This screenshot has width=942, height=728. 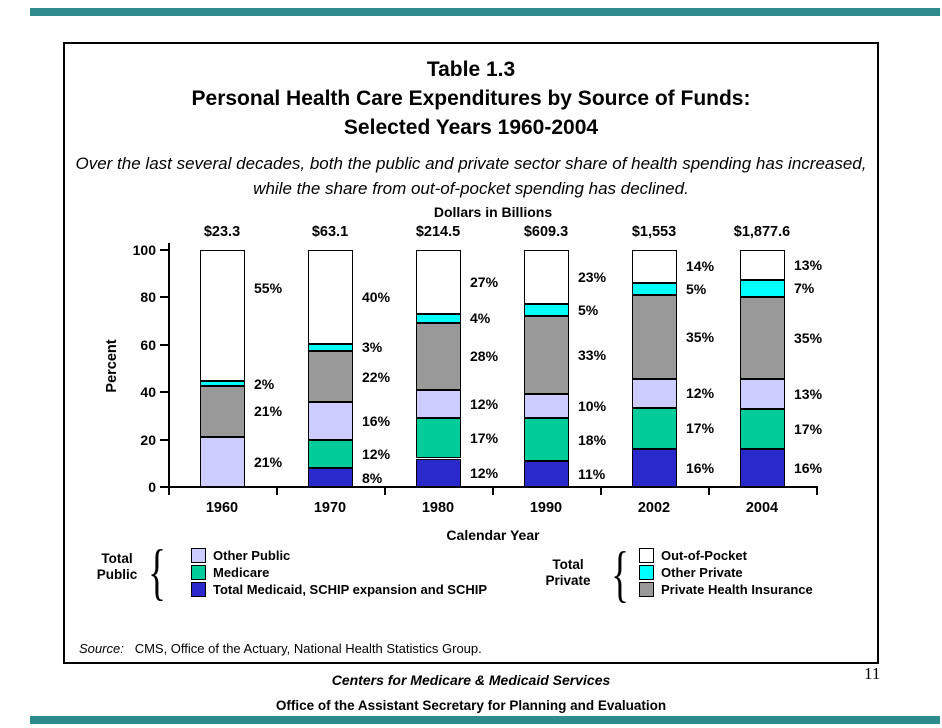 What do you see at coordinates (148, 297) in the screenshot?
I see `y-tick-label: 80` at bounding box center [148, 297].